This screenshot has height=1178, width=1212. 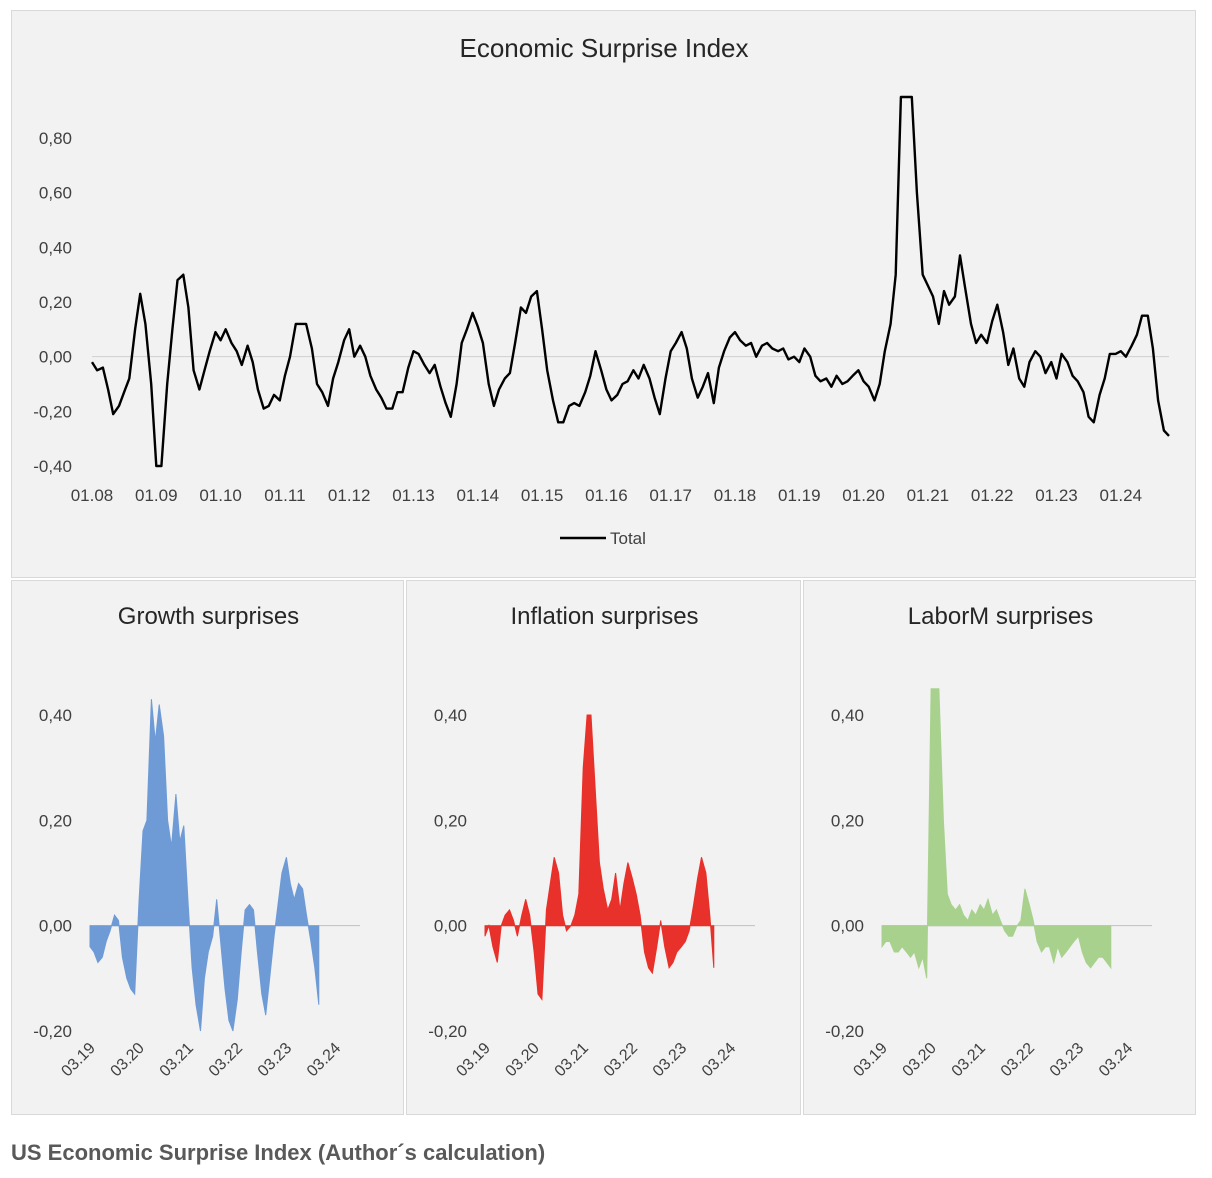 What do you see at coordinates (1121, 495) in the screenshot?
I see `x-tick-label: 01.24` at bounding box center [1121, 495].